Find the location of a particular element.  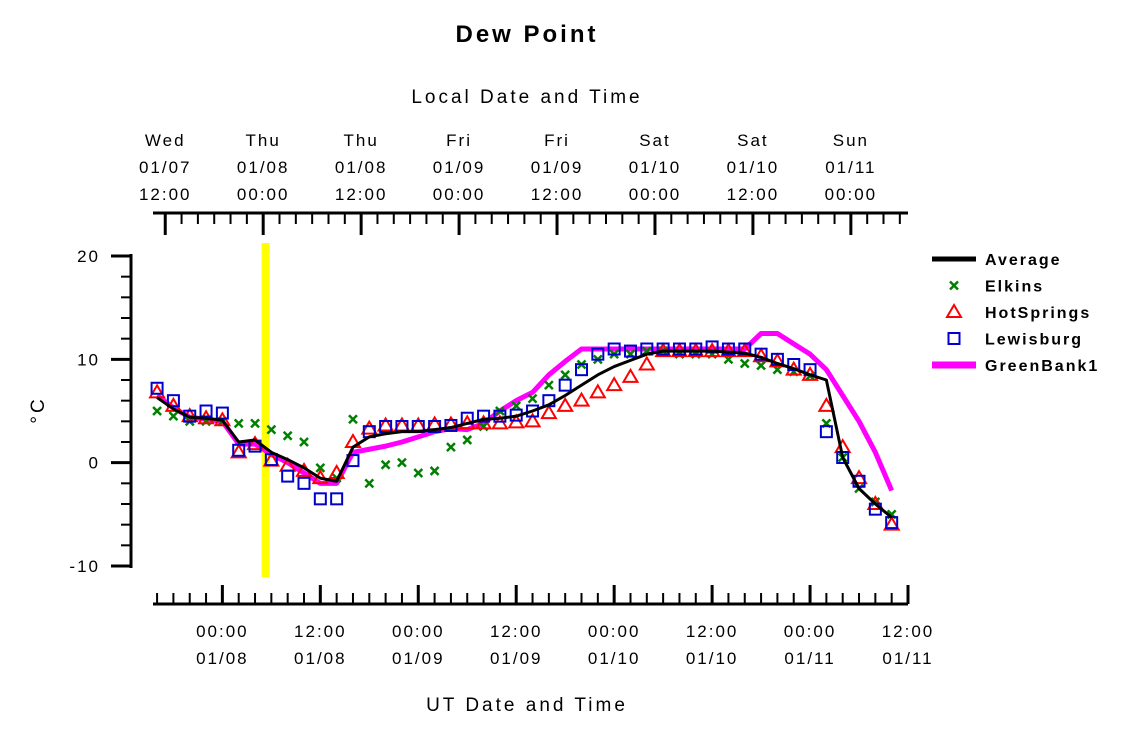

x2-tick-label: Sat 01/10 12:00 is located at coordinates (753, 167).